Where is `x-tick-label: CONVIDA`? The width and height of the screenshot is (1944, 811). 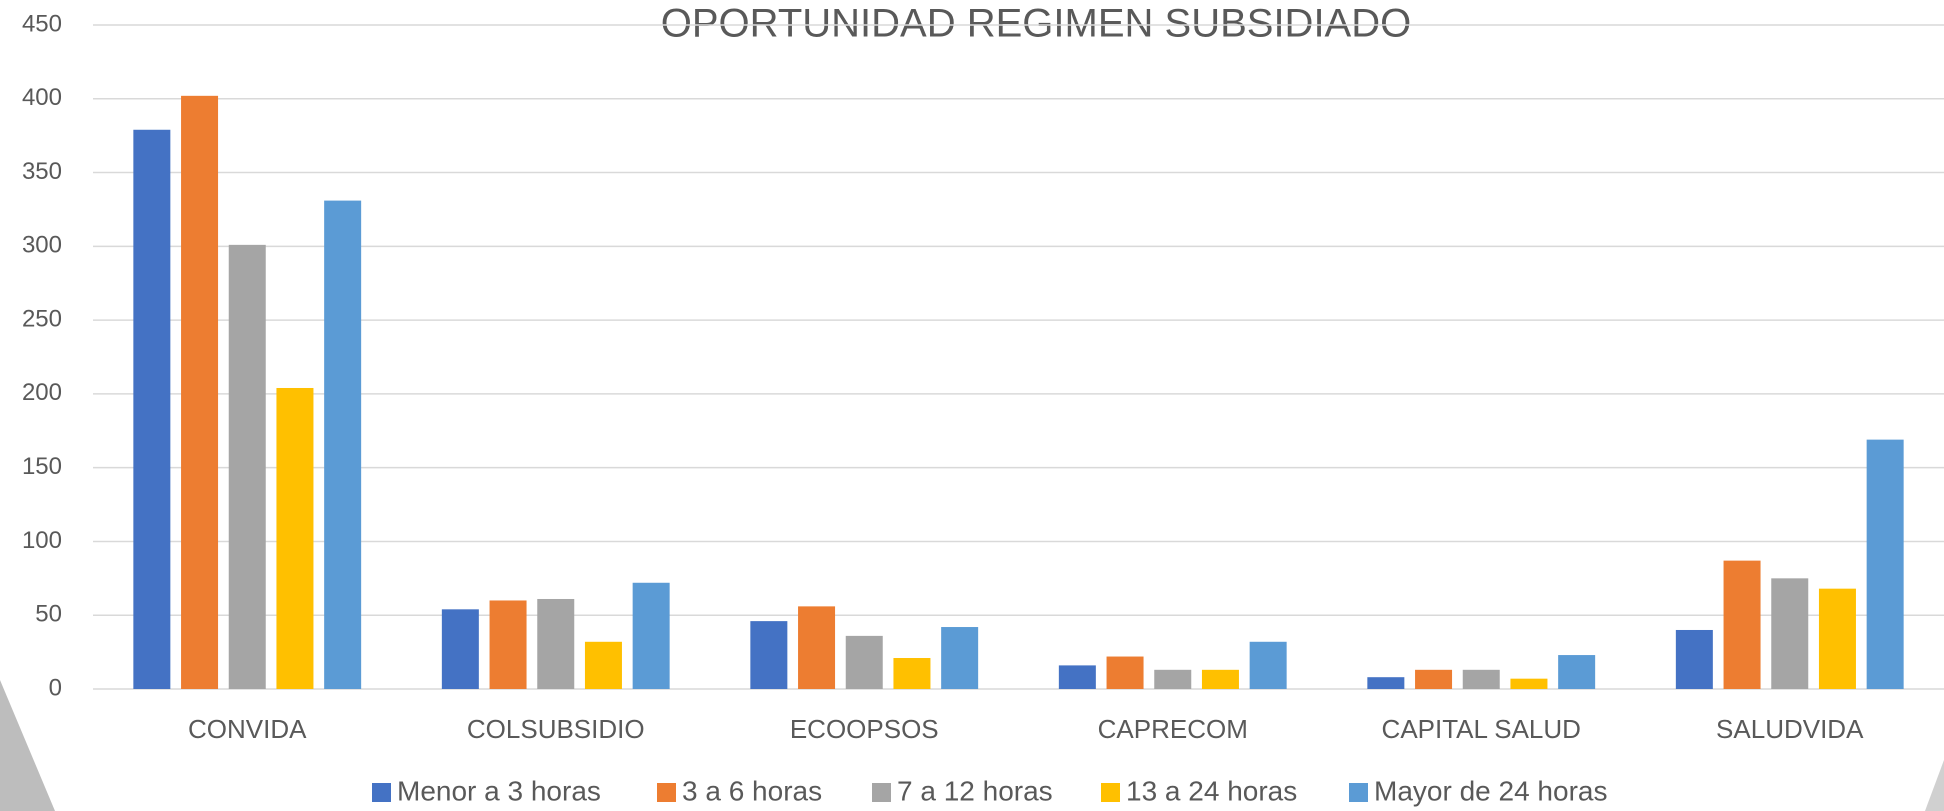 x-tick-label: CONVIDA is located at coordinates (247, 729).